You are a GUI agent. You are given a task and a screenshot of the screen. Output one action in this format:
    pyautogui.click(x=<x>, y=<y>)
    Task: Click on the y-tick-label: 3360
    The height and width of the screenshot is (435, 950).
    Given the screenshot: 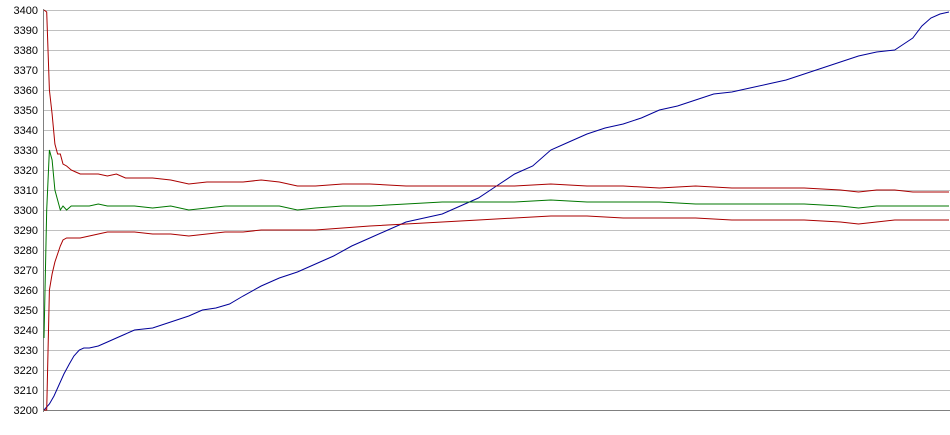 What is the action you would take?
    pyautogui.click(x=26, y=91)
    